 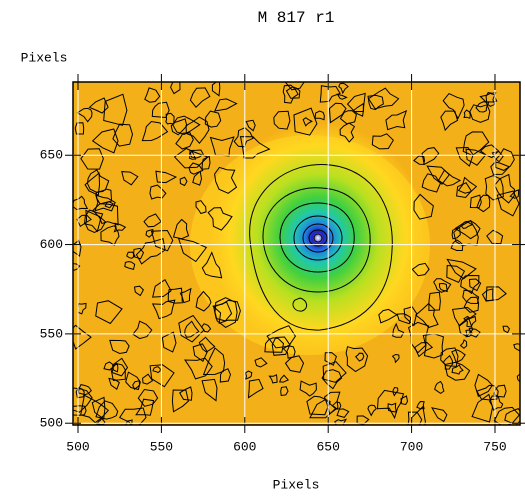 What do you see at coordinates (77, 446) in the screenshot?
I see `x-tick-label: 500` at bounding box center [77, 446].